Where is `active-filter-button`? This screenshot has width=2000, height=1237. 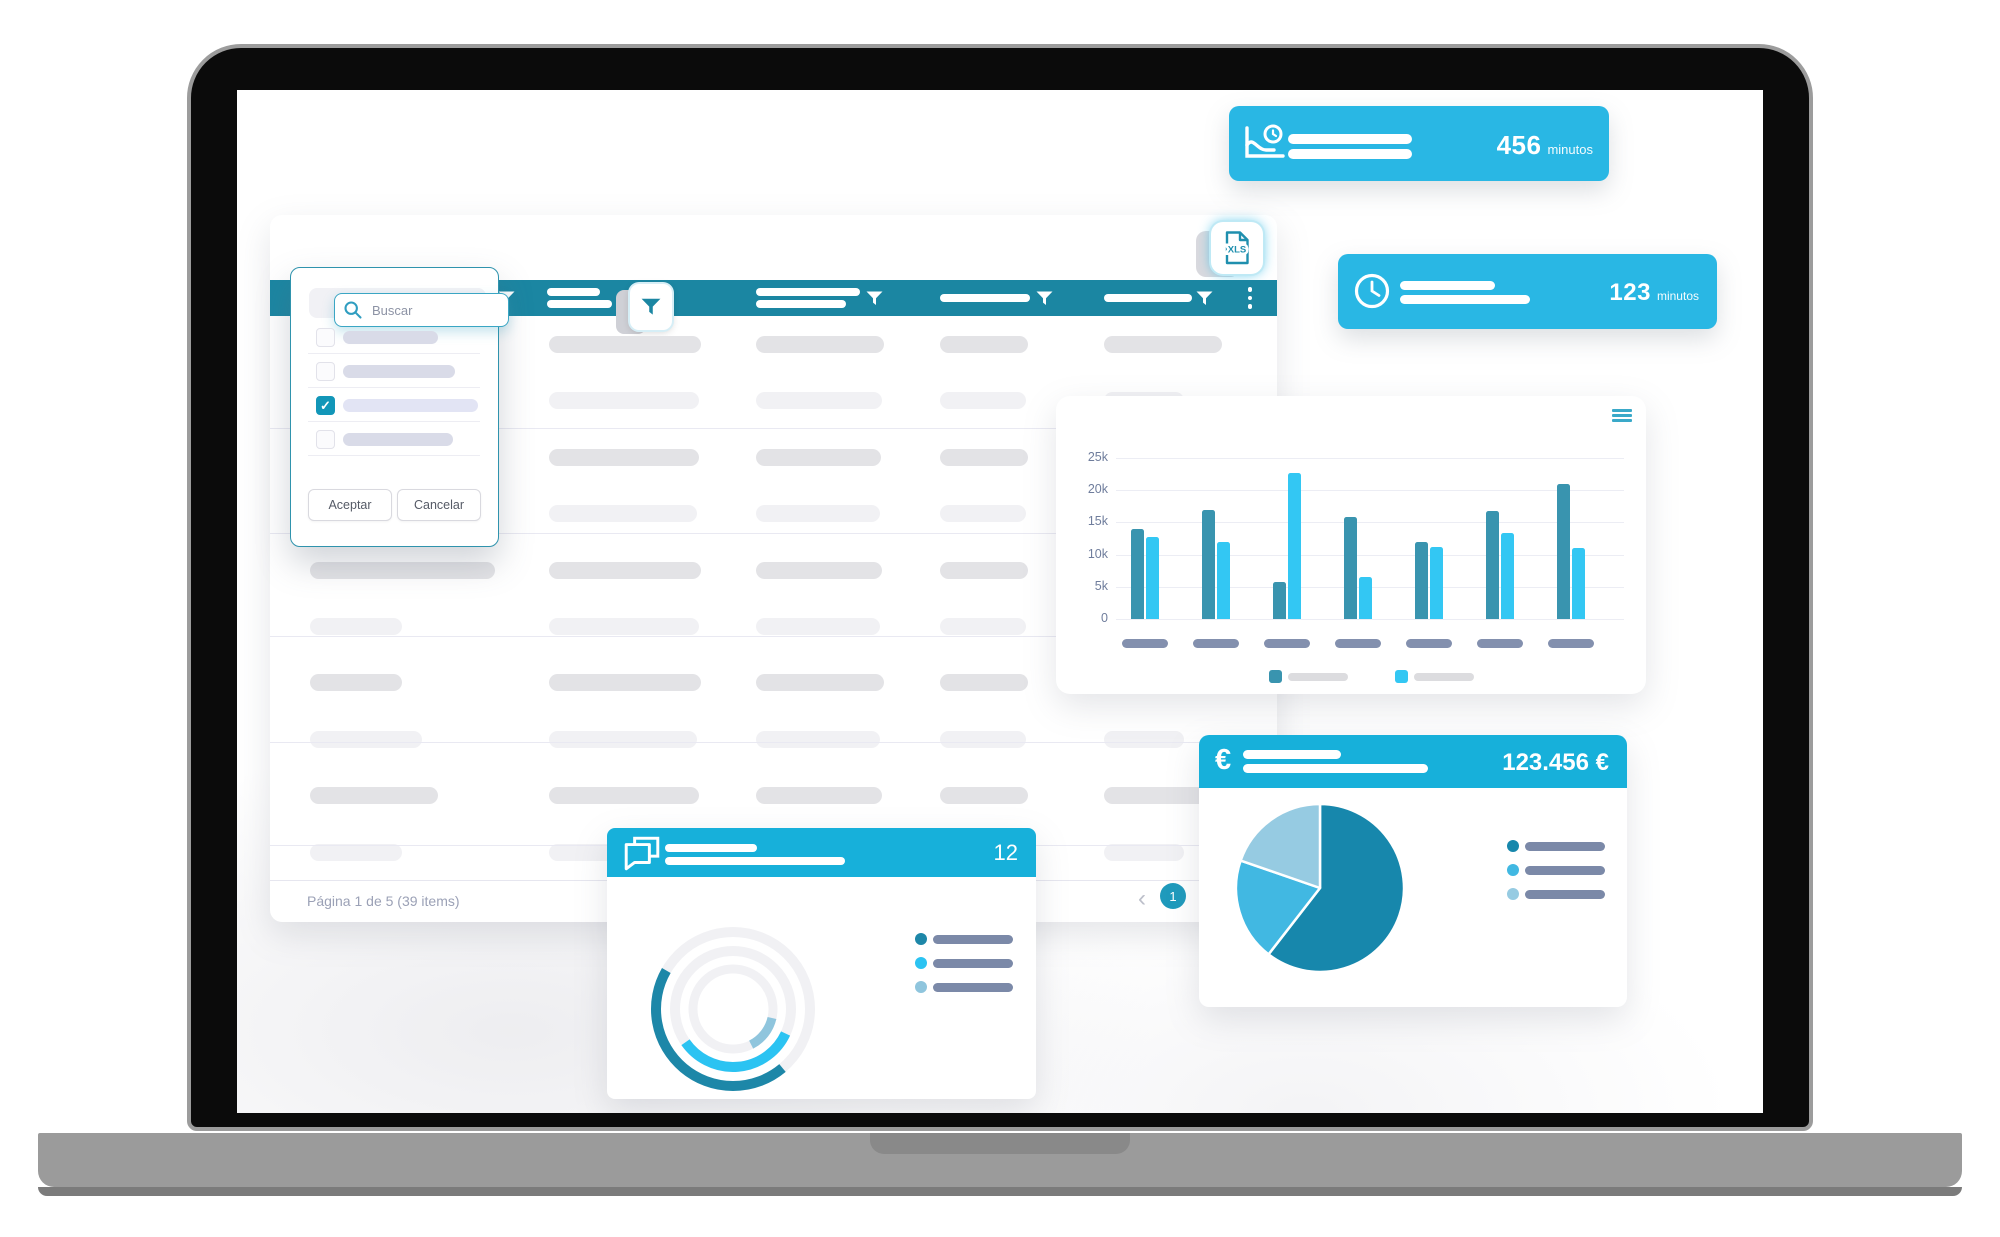
active-filter-button is located at coordinates (651, 307).